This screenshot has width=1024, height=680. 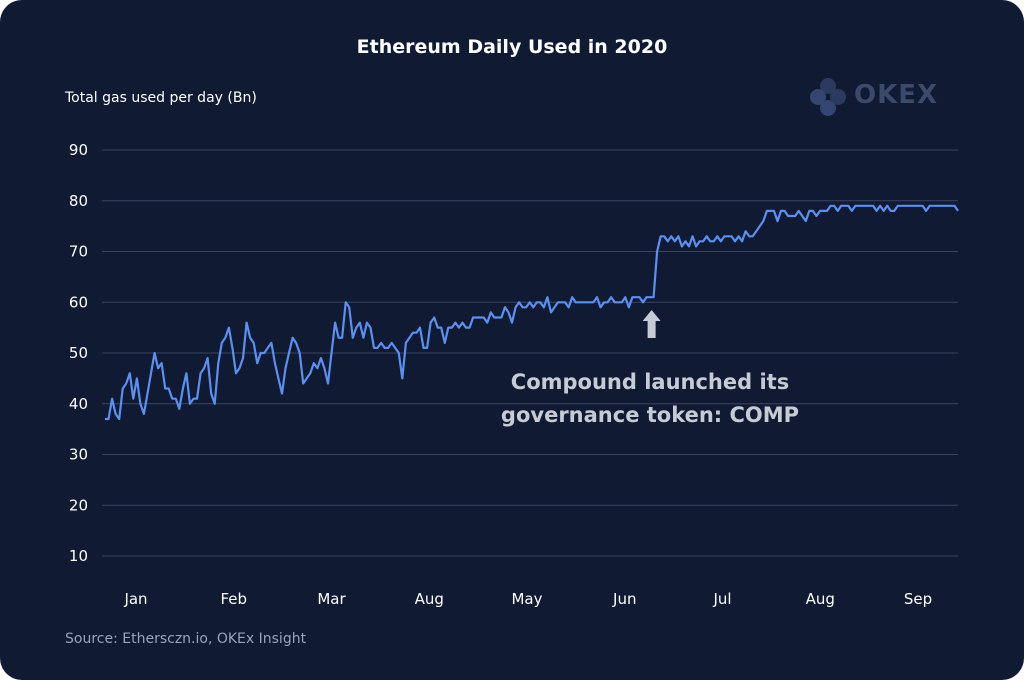 I want to click on y-tick-label: 40, so click(x=78, y=404).